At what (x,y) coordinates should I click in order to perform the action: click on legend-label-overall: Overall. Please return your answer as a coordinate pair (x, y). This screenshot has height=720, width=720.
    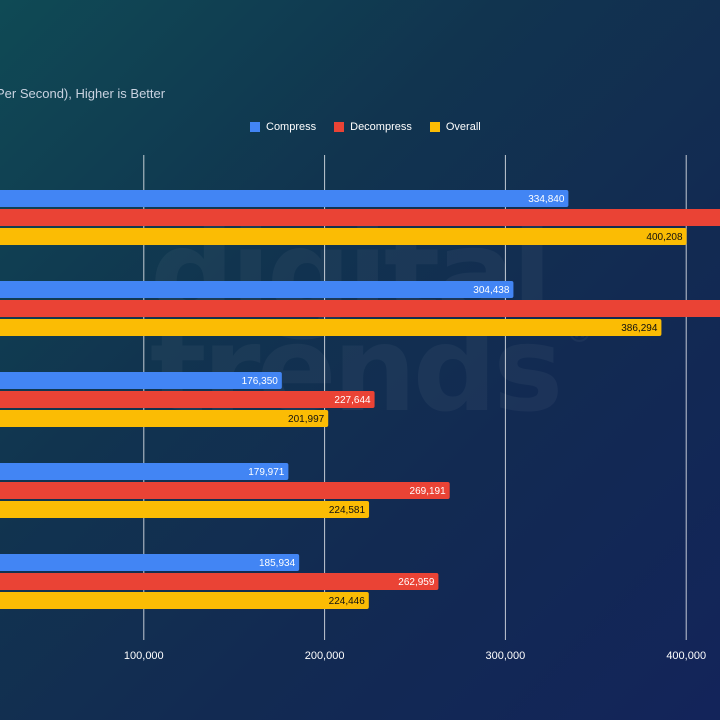
    Looking at the image, I should click on (463, 127).